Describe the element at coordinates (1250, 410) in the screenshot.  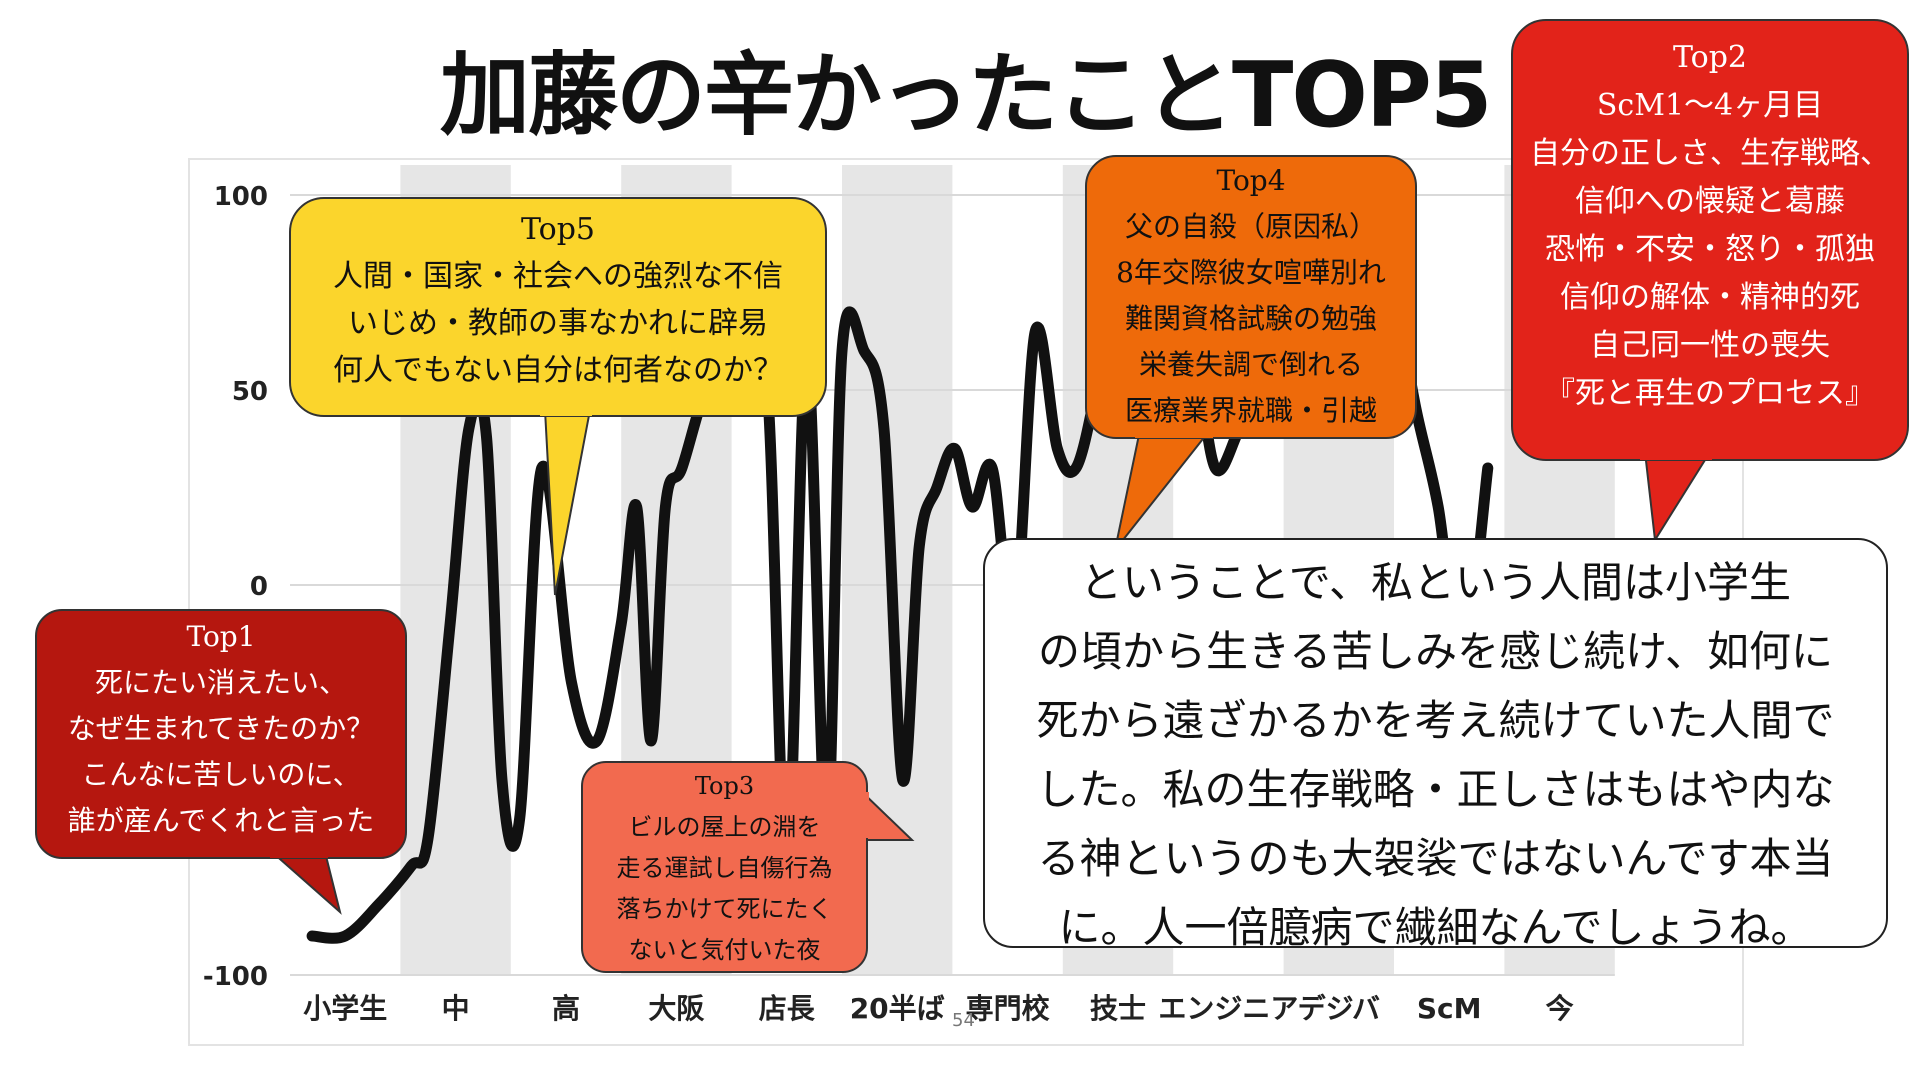
I see `top4-line: 医療業界就職・引越` at that location.